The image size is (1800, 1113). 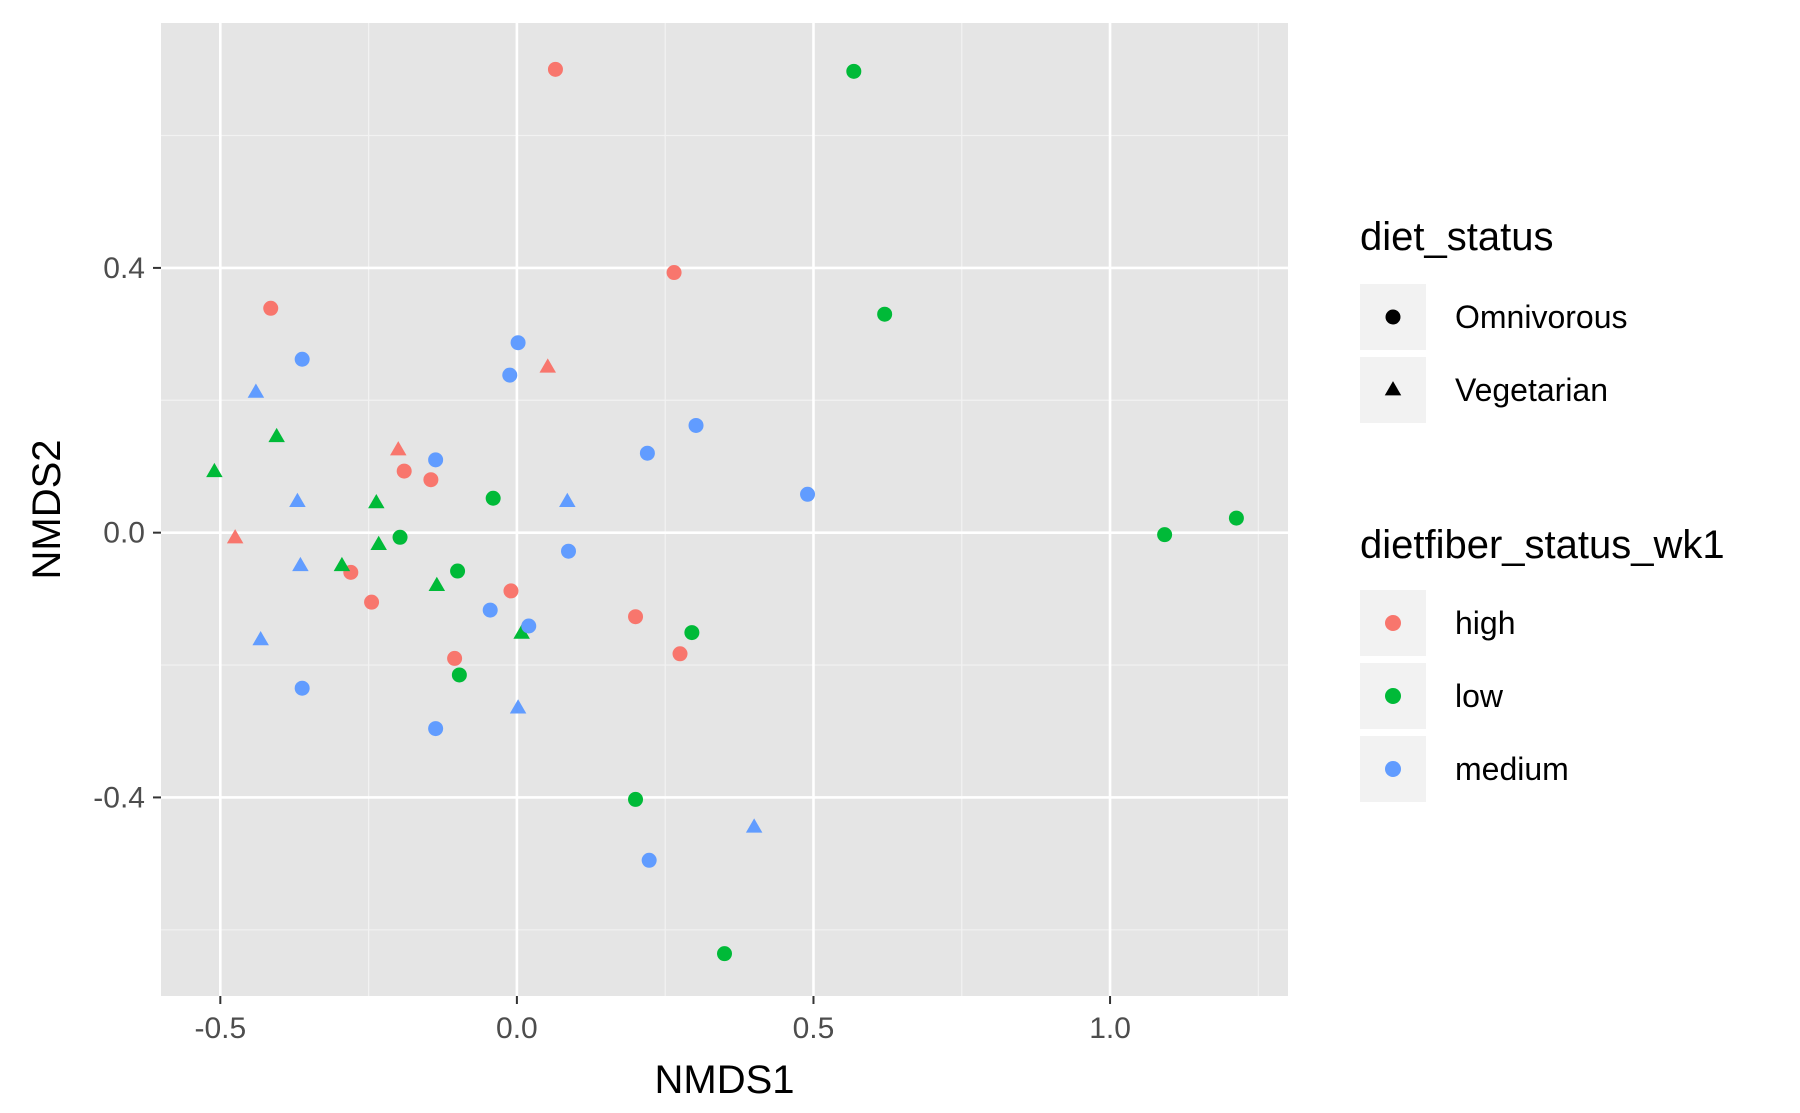 What do you see at coordinates (1393, 317) in the screenshot?
I see `legend-circle-icon` at bounding box center [1393, 317].